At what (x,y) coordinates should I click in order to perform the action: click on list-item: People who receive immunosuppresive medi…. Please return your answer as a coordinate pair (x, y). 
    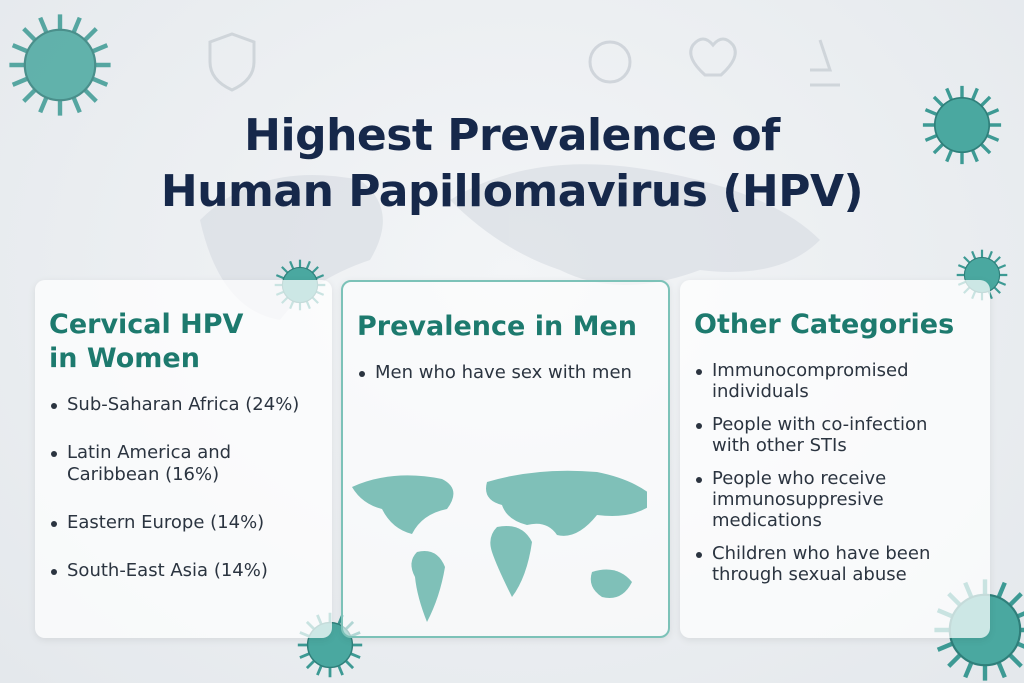
    Looking at the image, I should click on (819, 499).